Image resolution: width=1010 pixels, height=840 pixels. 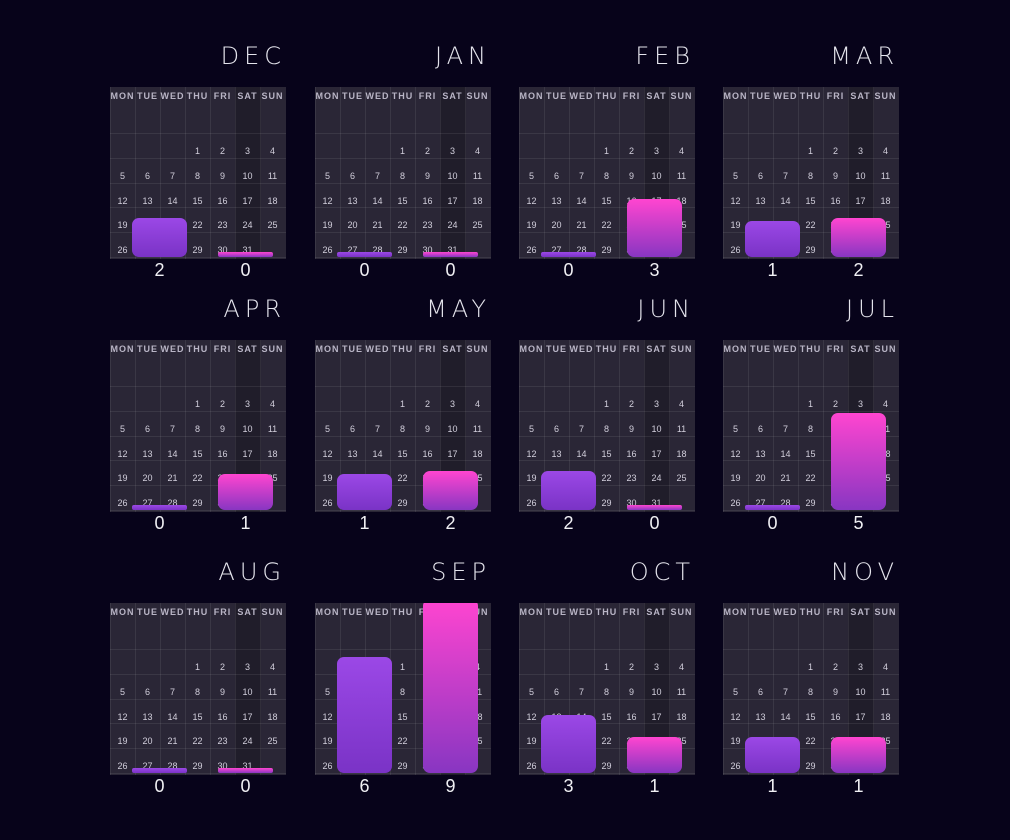 What do you see at coordinates (681, 612) in the screenshot?
I see `weekday-header: SUN` at bounding box center [681, 612].